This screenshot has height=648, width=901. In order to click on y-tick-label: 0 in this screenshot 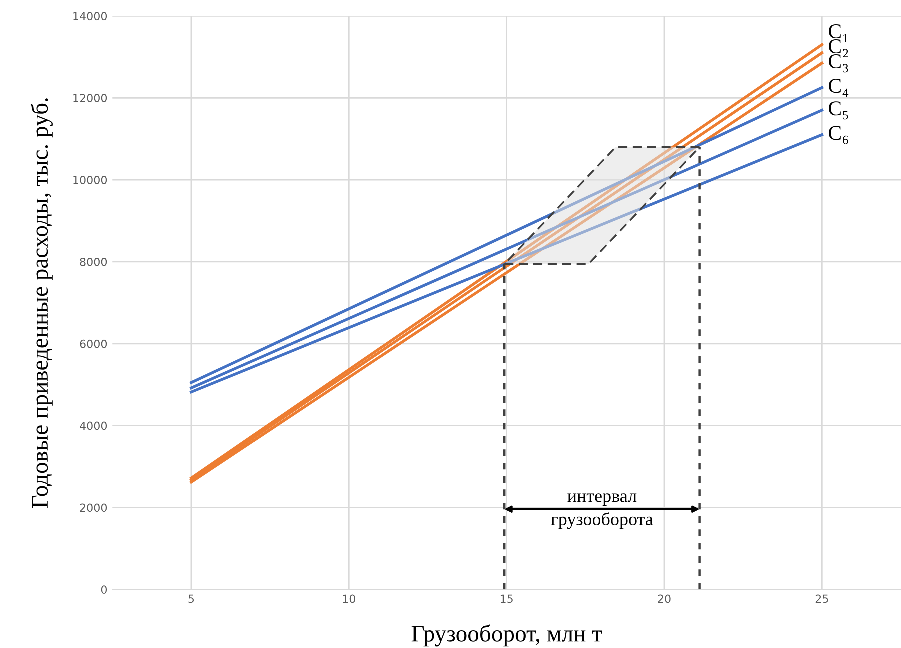, I will do `click(104, 590)`.